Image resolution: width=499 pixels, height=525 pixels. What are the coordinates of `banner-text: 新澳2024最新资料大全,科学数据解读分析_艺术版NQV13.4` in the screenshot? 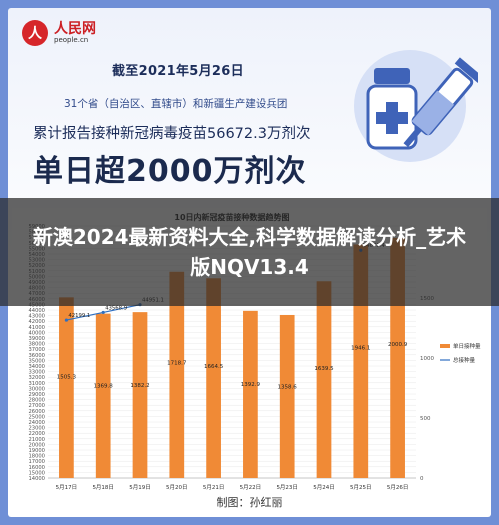 It's located at (249, 252).